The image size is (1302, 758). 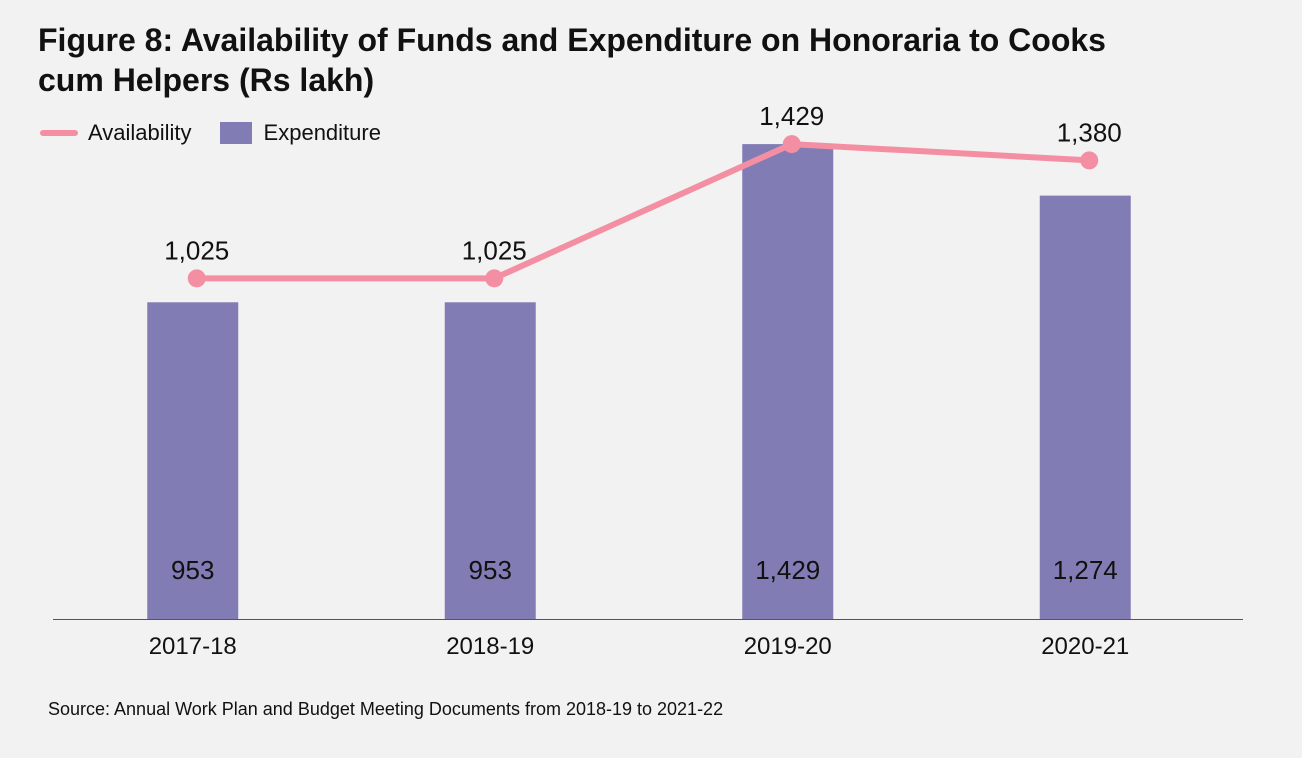 I want to click on legend-item-availability: Availability, so click(x=116, y=133).